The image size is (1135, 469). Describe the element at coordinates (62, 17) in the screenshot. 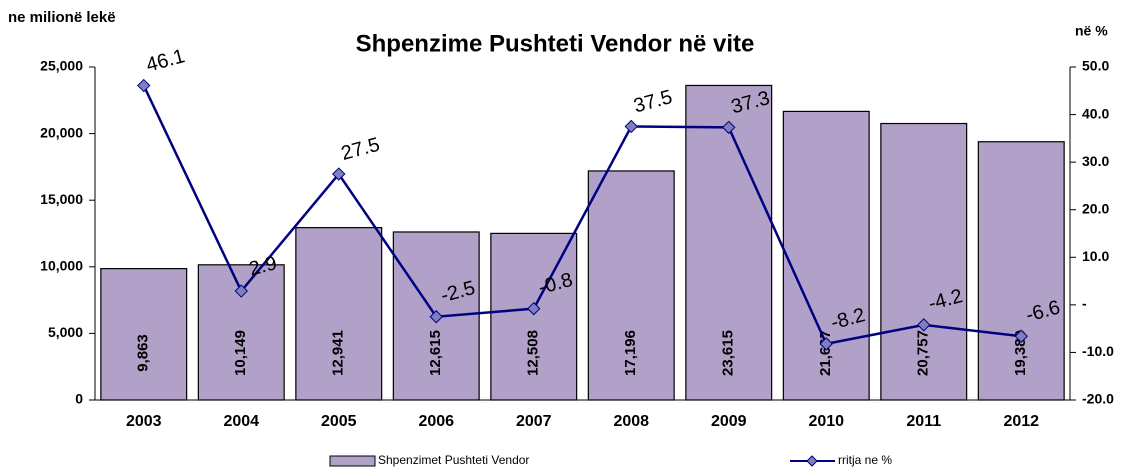

I see `y-axis-title: ne milionë lekë` at that location.